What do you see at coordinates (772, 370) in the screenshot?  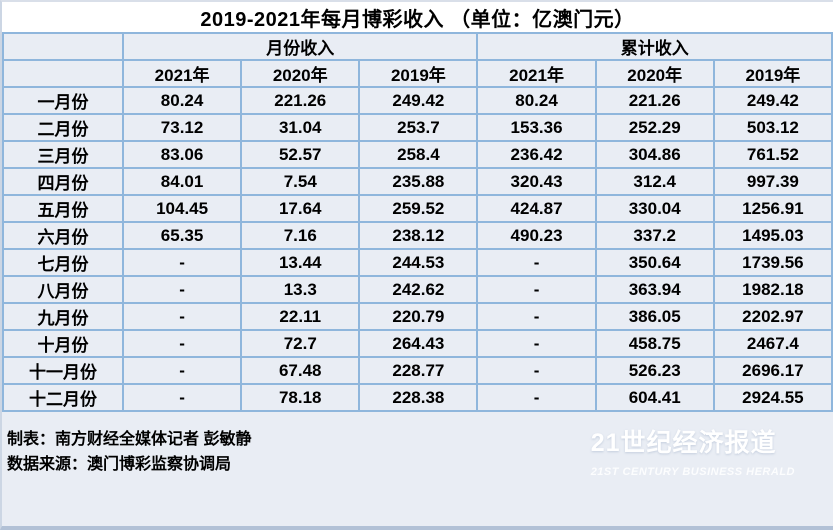 I see `value-cell: 2696.17` at bounding box center [772, 370].